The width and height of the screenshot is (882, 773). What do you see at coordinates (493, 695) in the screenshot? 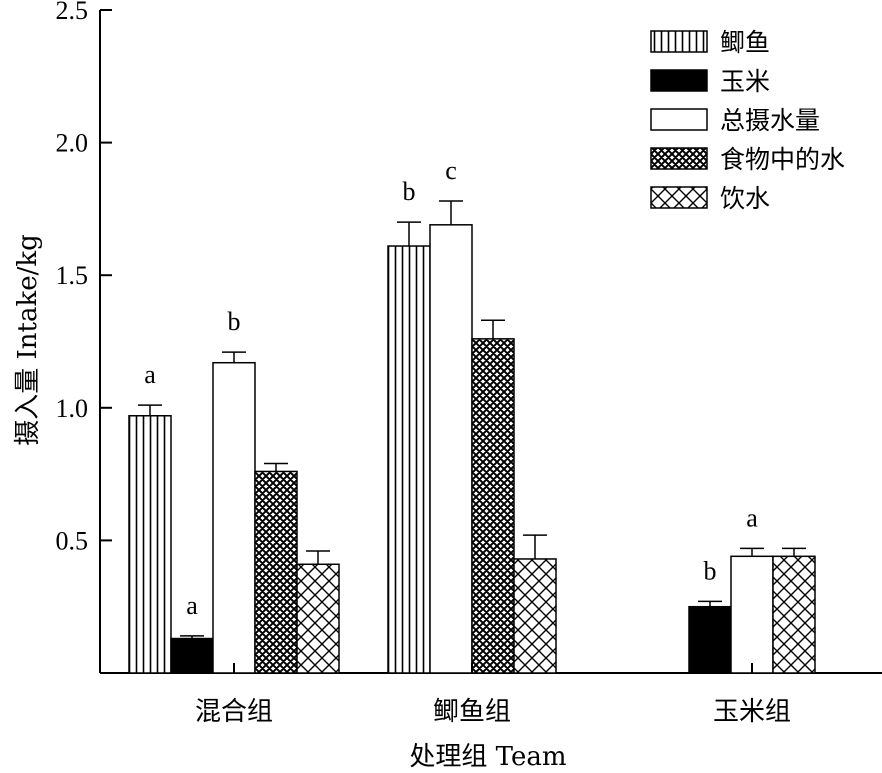
I see `category-labels: 混合组 鲫鱼组 玉米组` at bounding box center [493, 695].